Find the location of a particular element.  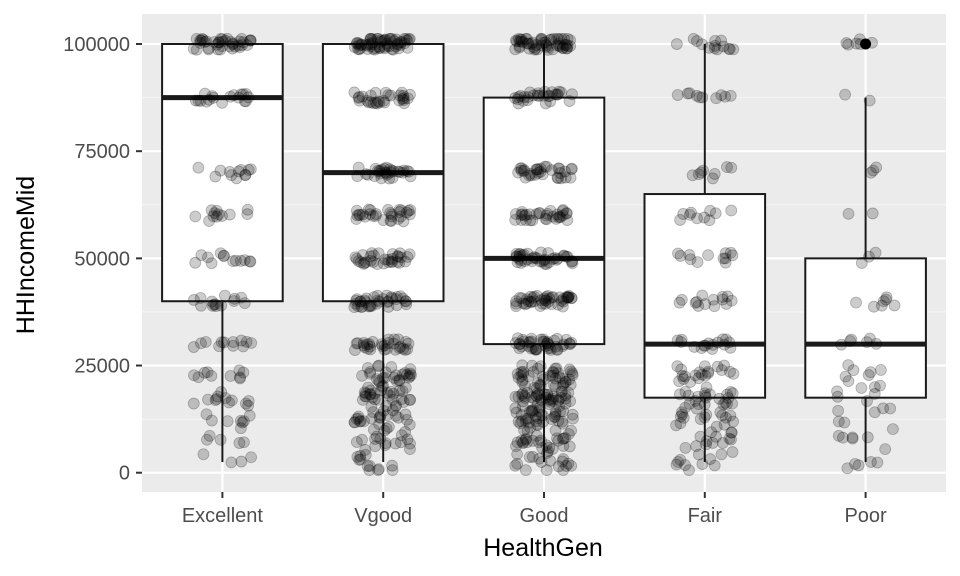

box-fair is located at coordinates (705, 253).